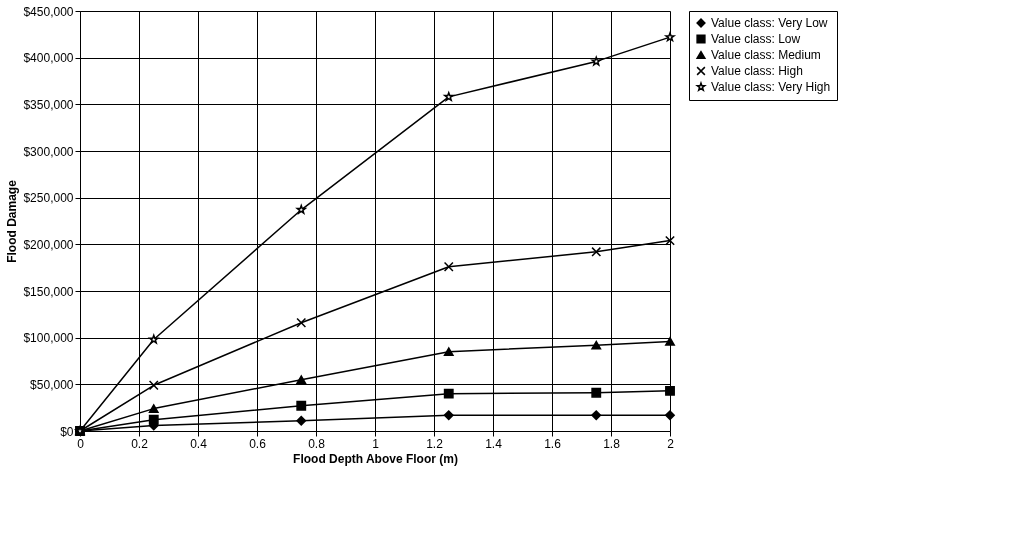  Describe the element at coordinates (48, 198) in the screenshot. I see `y-tick-label: $250,000` at that location.